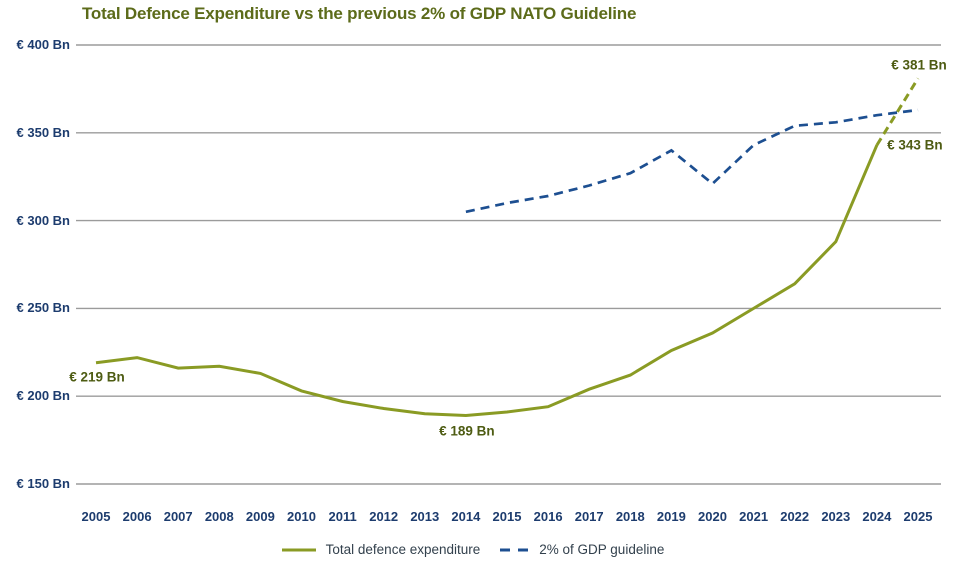 Image resolution: width=960 pixels, height=566 pixels. What do you see at coordinates (96, 516) in the screenshot?
I see `x-axis-tick-label: 2005` at bounding box center [96, 516].